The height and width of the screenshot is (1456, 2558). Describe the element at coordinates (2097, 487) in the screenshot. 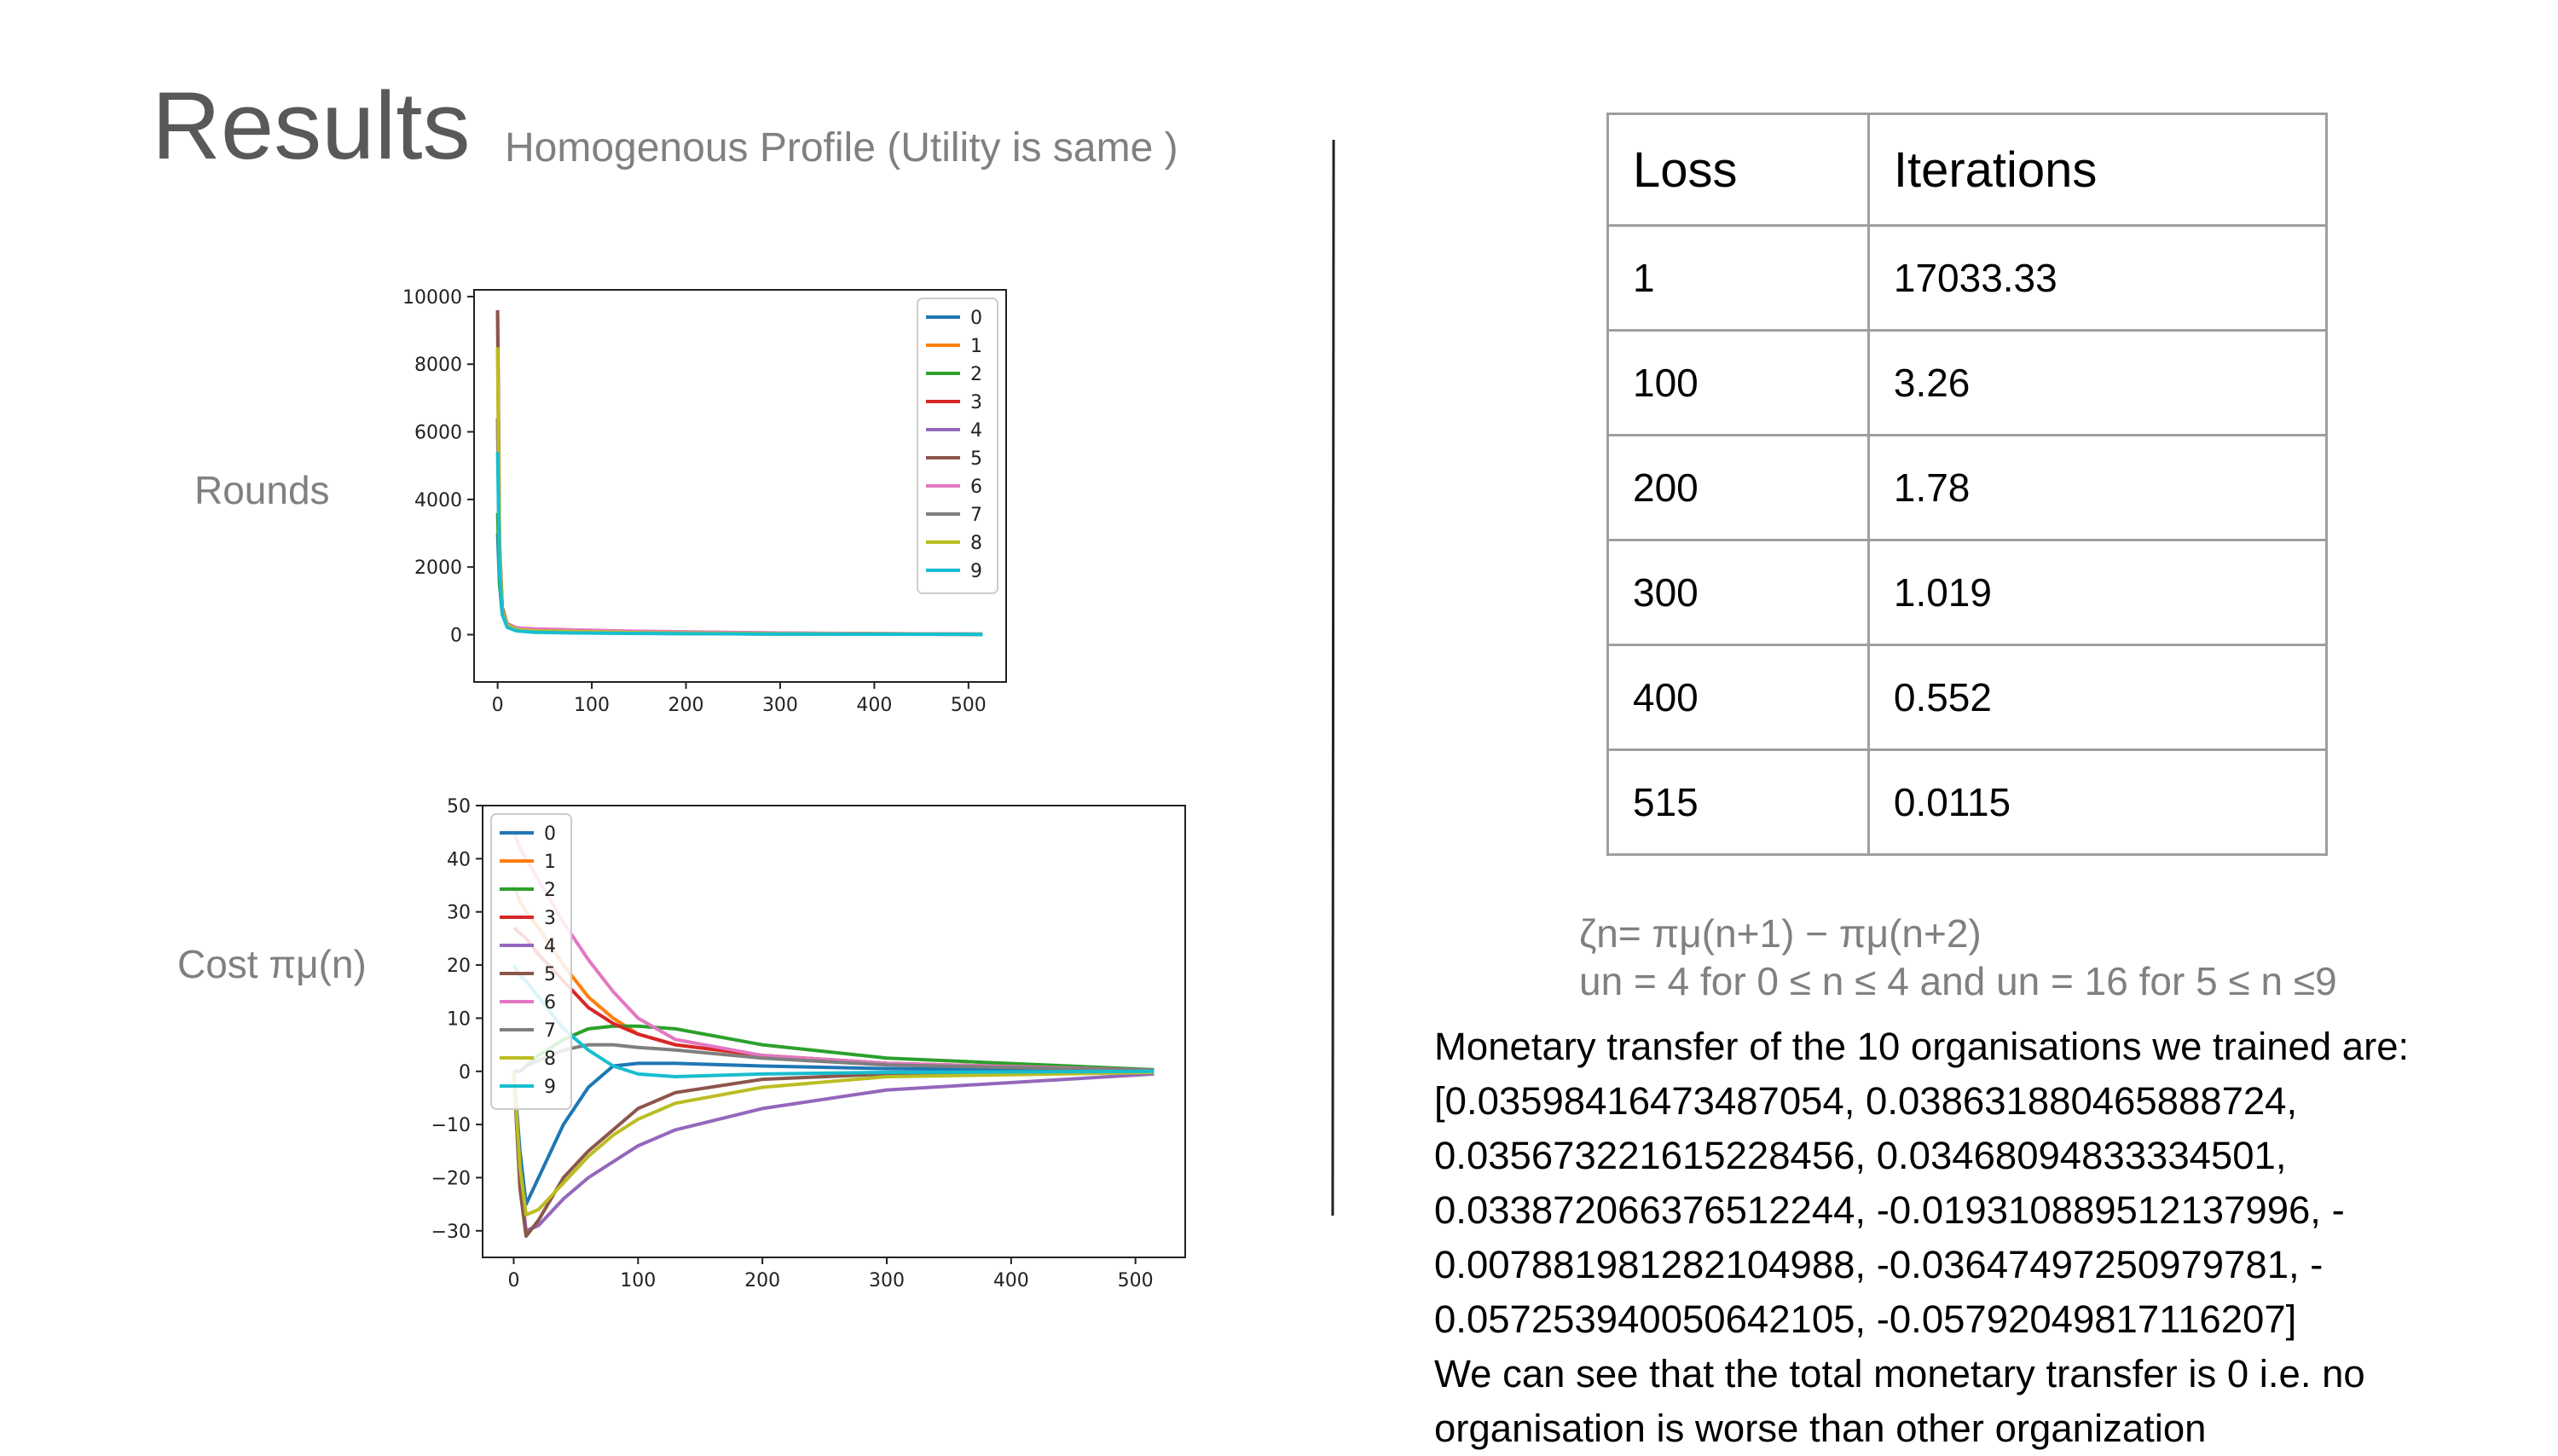

I see `table-cell: 1.78` at that location.